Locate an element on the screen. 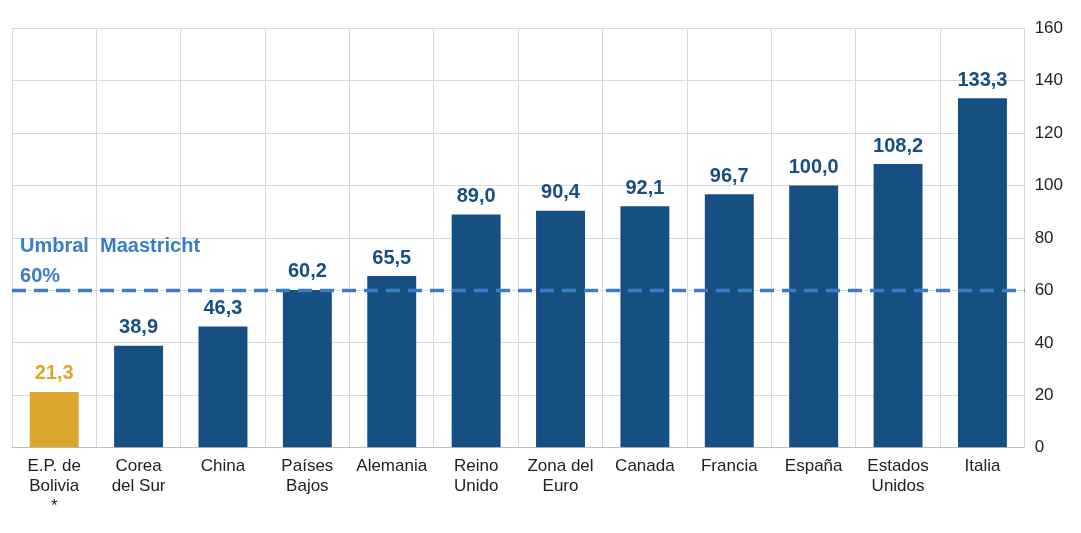  x-tick-label: Alemania is located at coordinates (392, 465).